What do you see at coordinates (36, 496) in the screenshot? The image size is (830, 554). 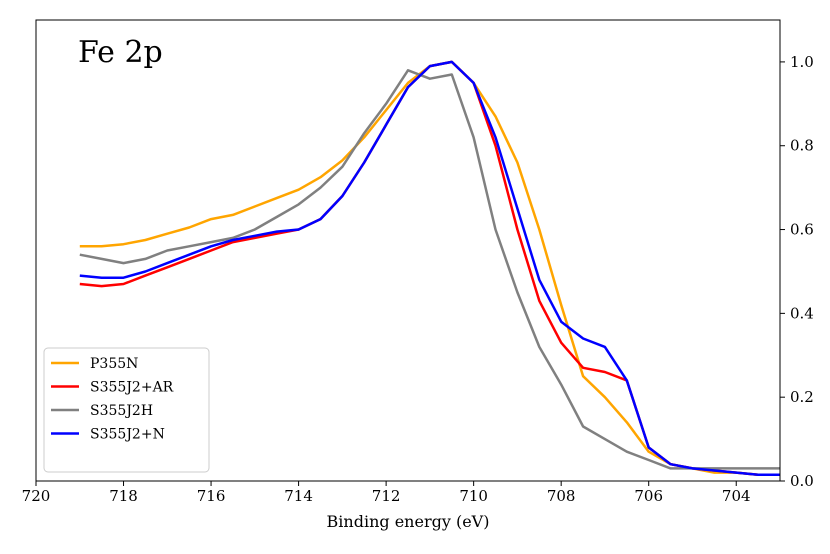 I see `x-tick-label: 720` at bounding box center [36, 496].